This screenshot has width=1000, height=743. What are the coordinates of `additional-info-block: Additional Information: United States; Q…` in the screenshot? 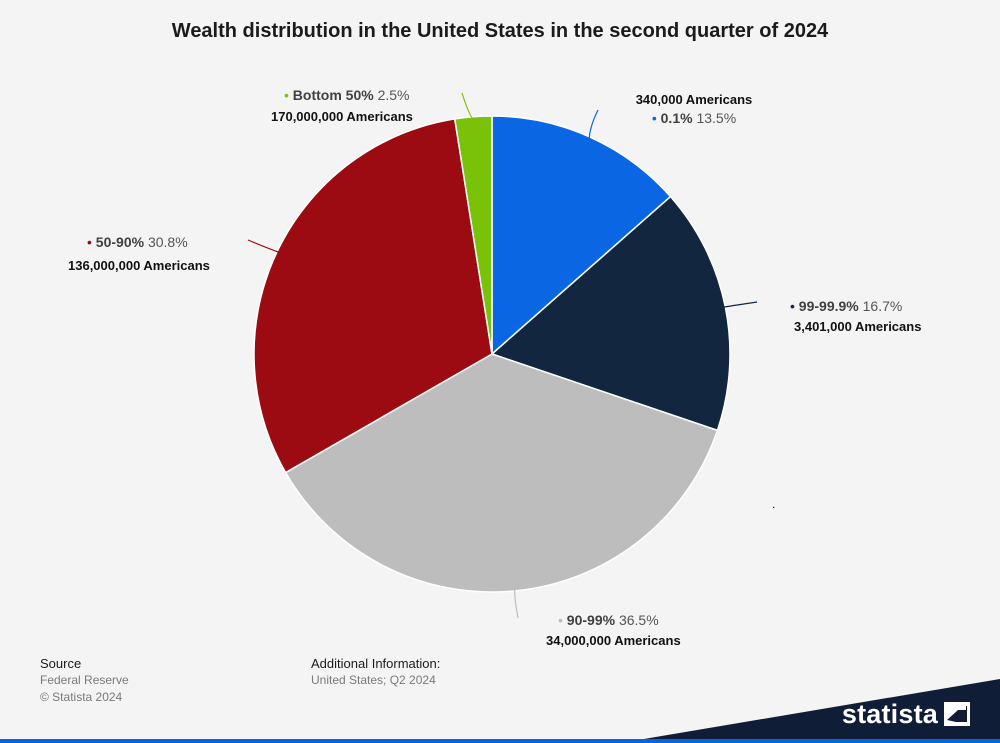 It's located at (375, 672).